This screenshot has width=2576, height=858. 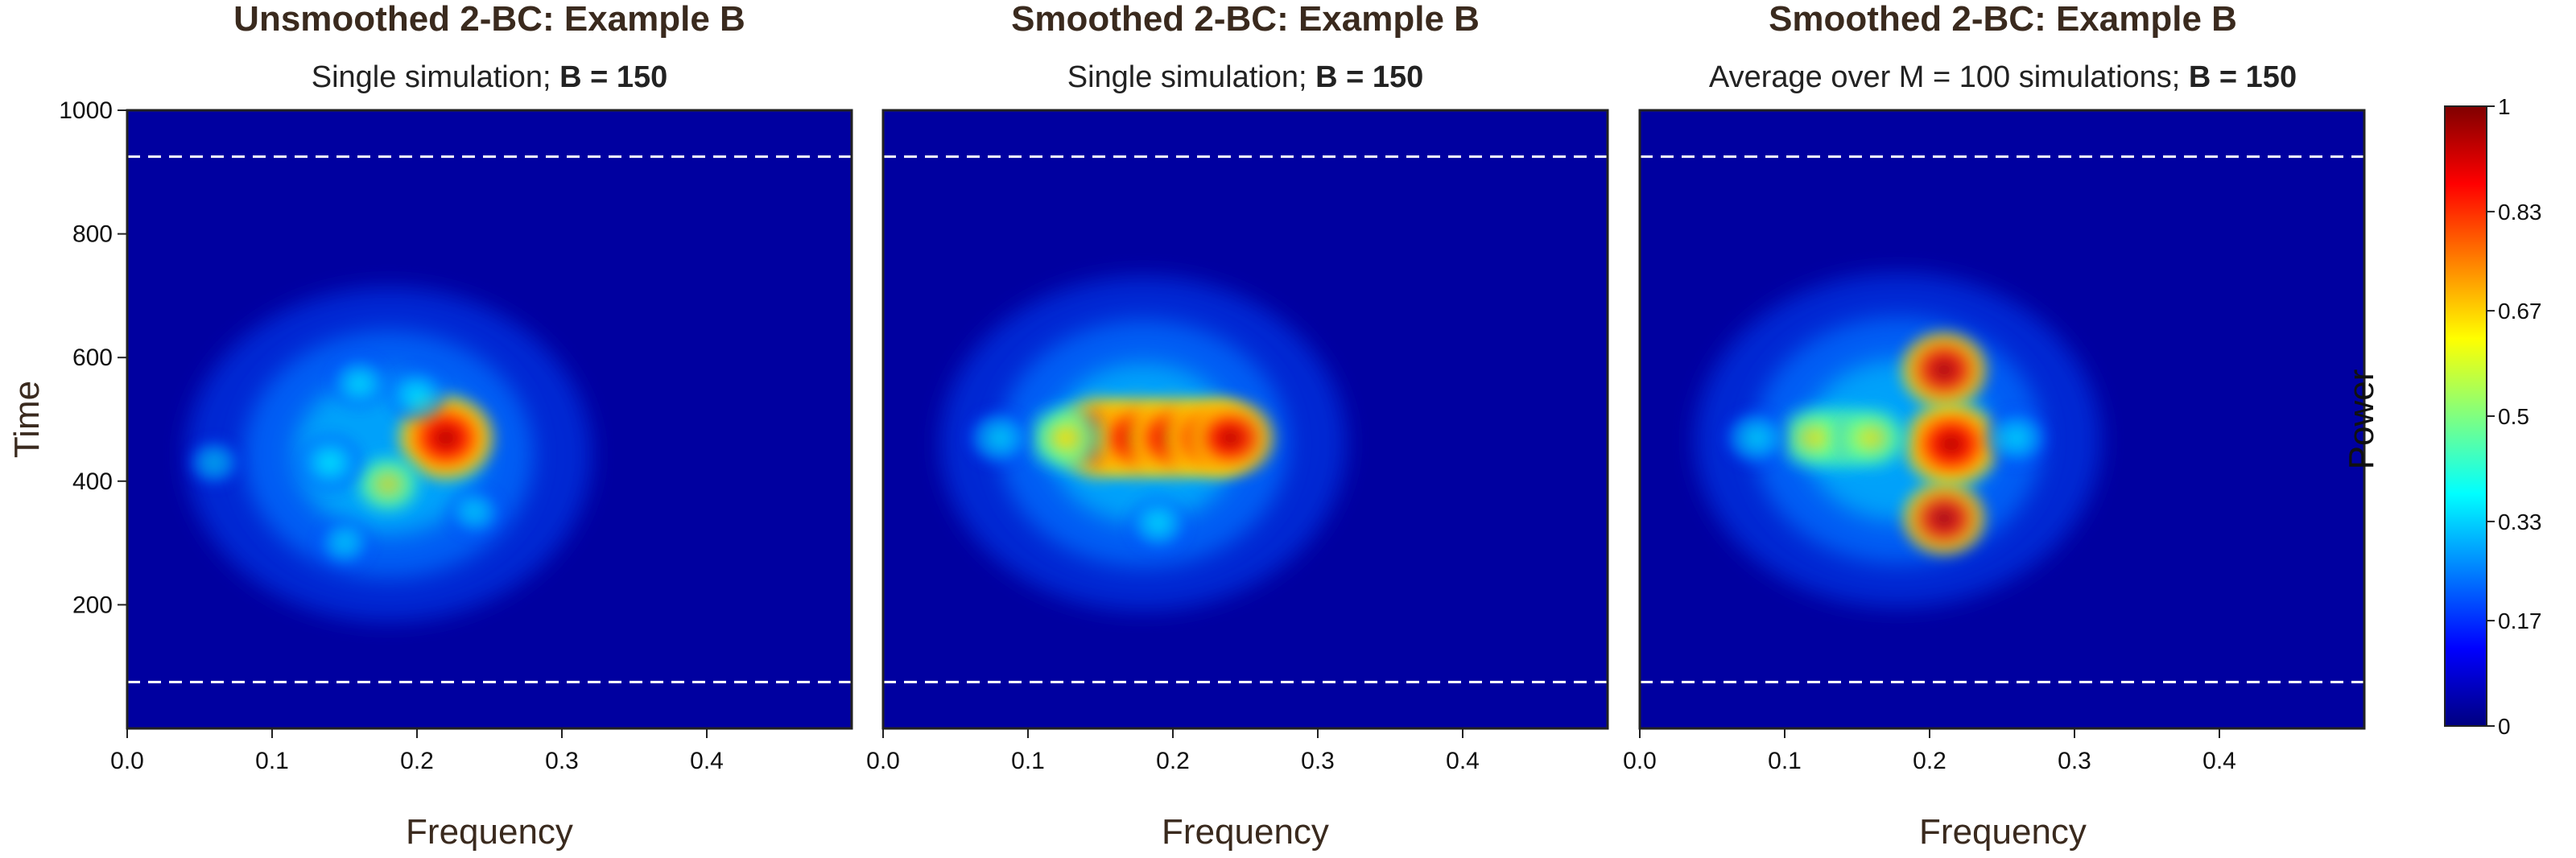 I want to click on panel-1-subtitle: Single simulation; B = 150, so click(x=490, y=77).